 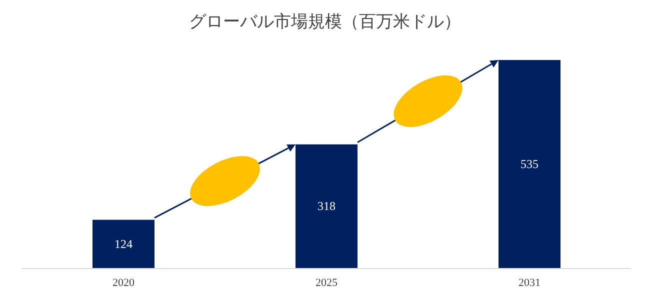 What do you see at coordinates (325, 21) in the screenshot?
I see `chart-title: グローバル市場規模（百万米ドル）` at bounding box center [325, 21].